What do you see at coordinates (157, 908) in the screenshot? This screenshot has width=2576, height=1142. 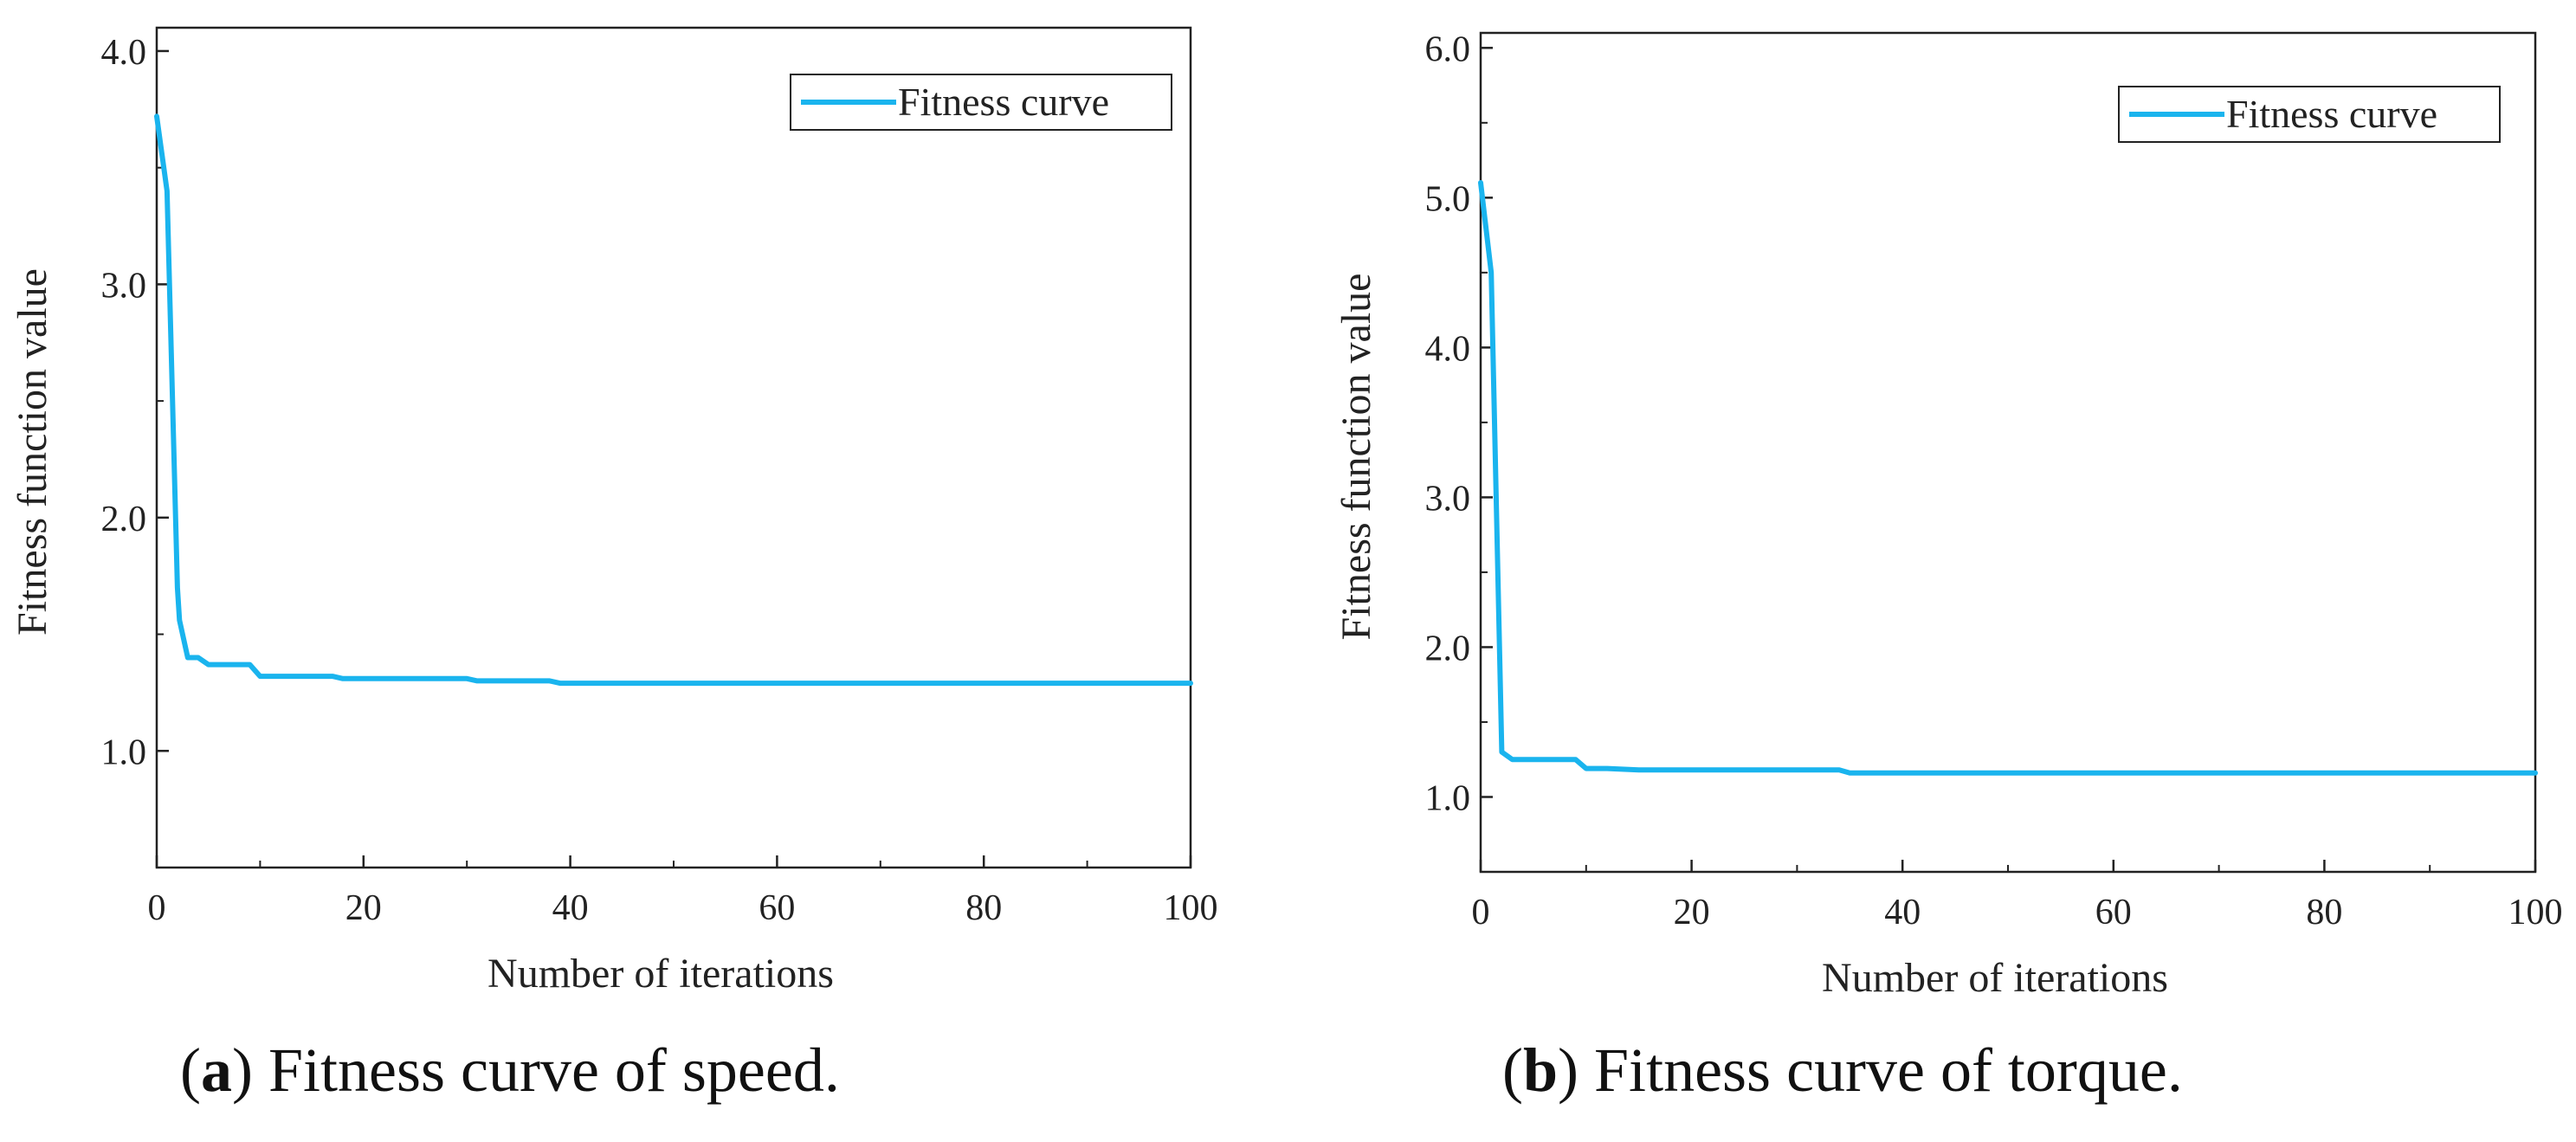 I see `x-tick-label-a: 0` at bounding box center [157, 908].